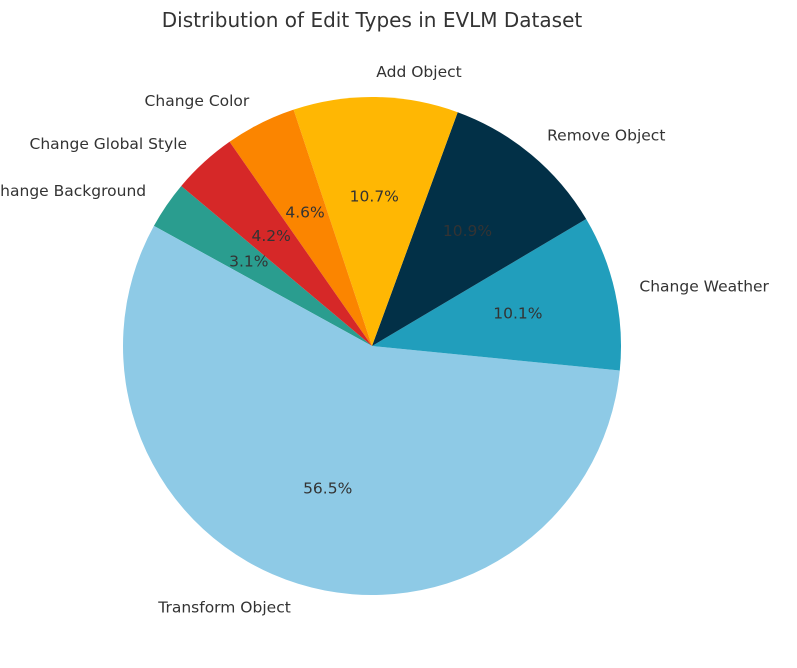 The image size is (797, 668). I want to click on pct-label-add-object: 10.7%, so click(374, 197).